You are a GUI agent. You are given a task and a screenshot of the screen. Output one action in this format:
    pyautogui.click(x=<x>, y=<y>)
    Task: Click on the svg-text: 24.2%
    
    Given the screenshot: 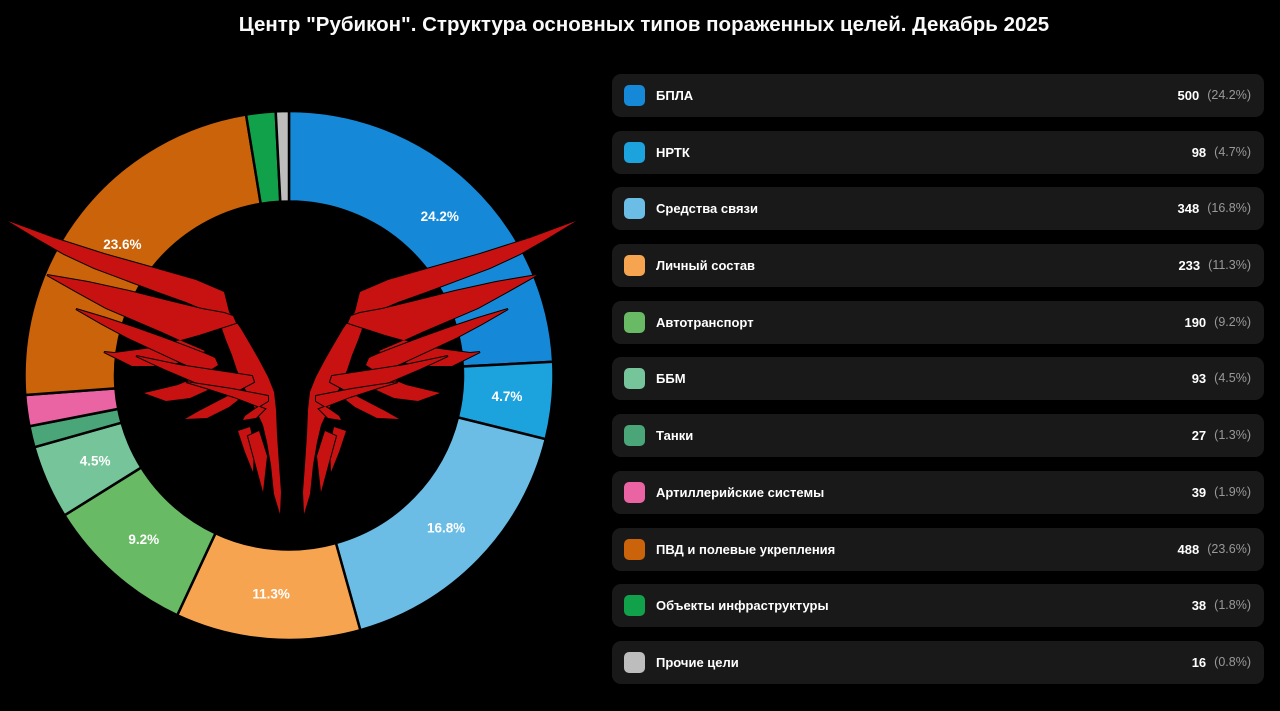 What is the action you would take?
    pyautogui.click(x=440, y=216)
    